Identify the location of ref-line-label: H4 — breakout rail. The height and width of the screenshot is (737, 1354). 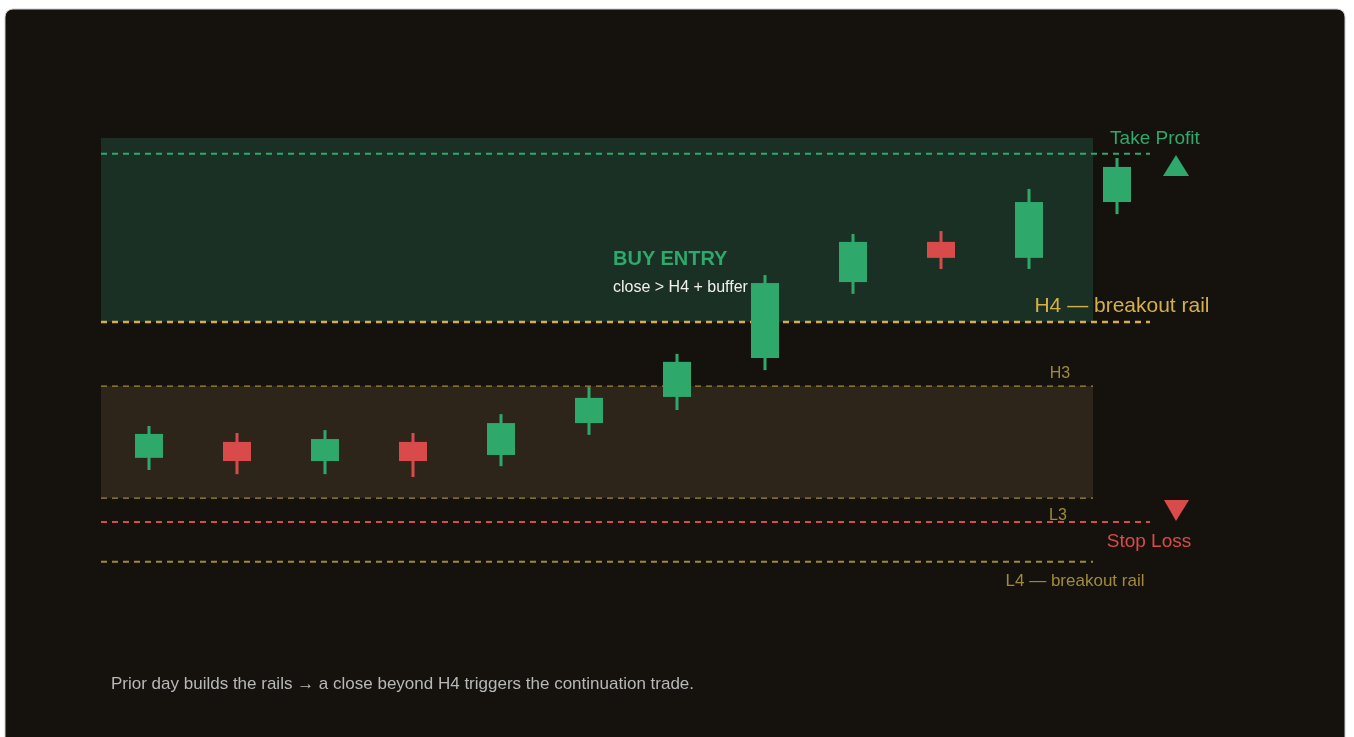
(1122, 304).